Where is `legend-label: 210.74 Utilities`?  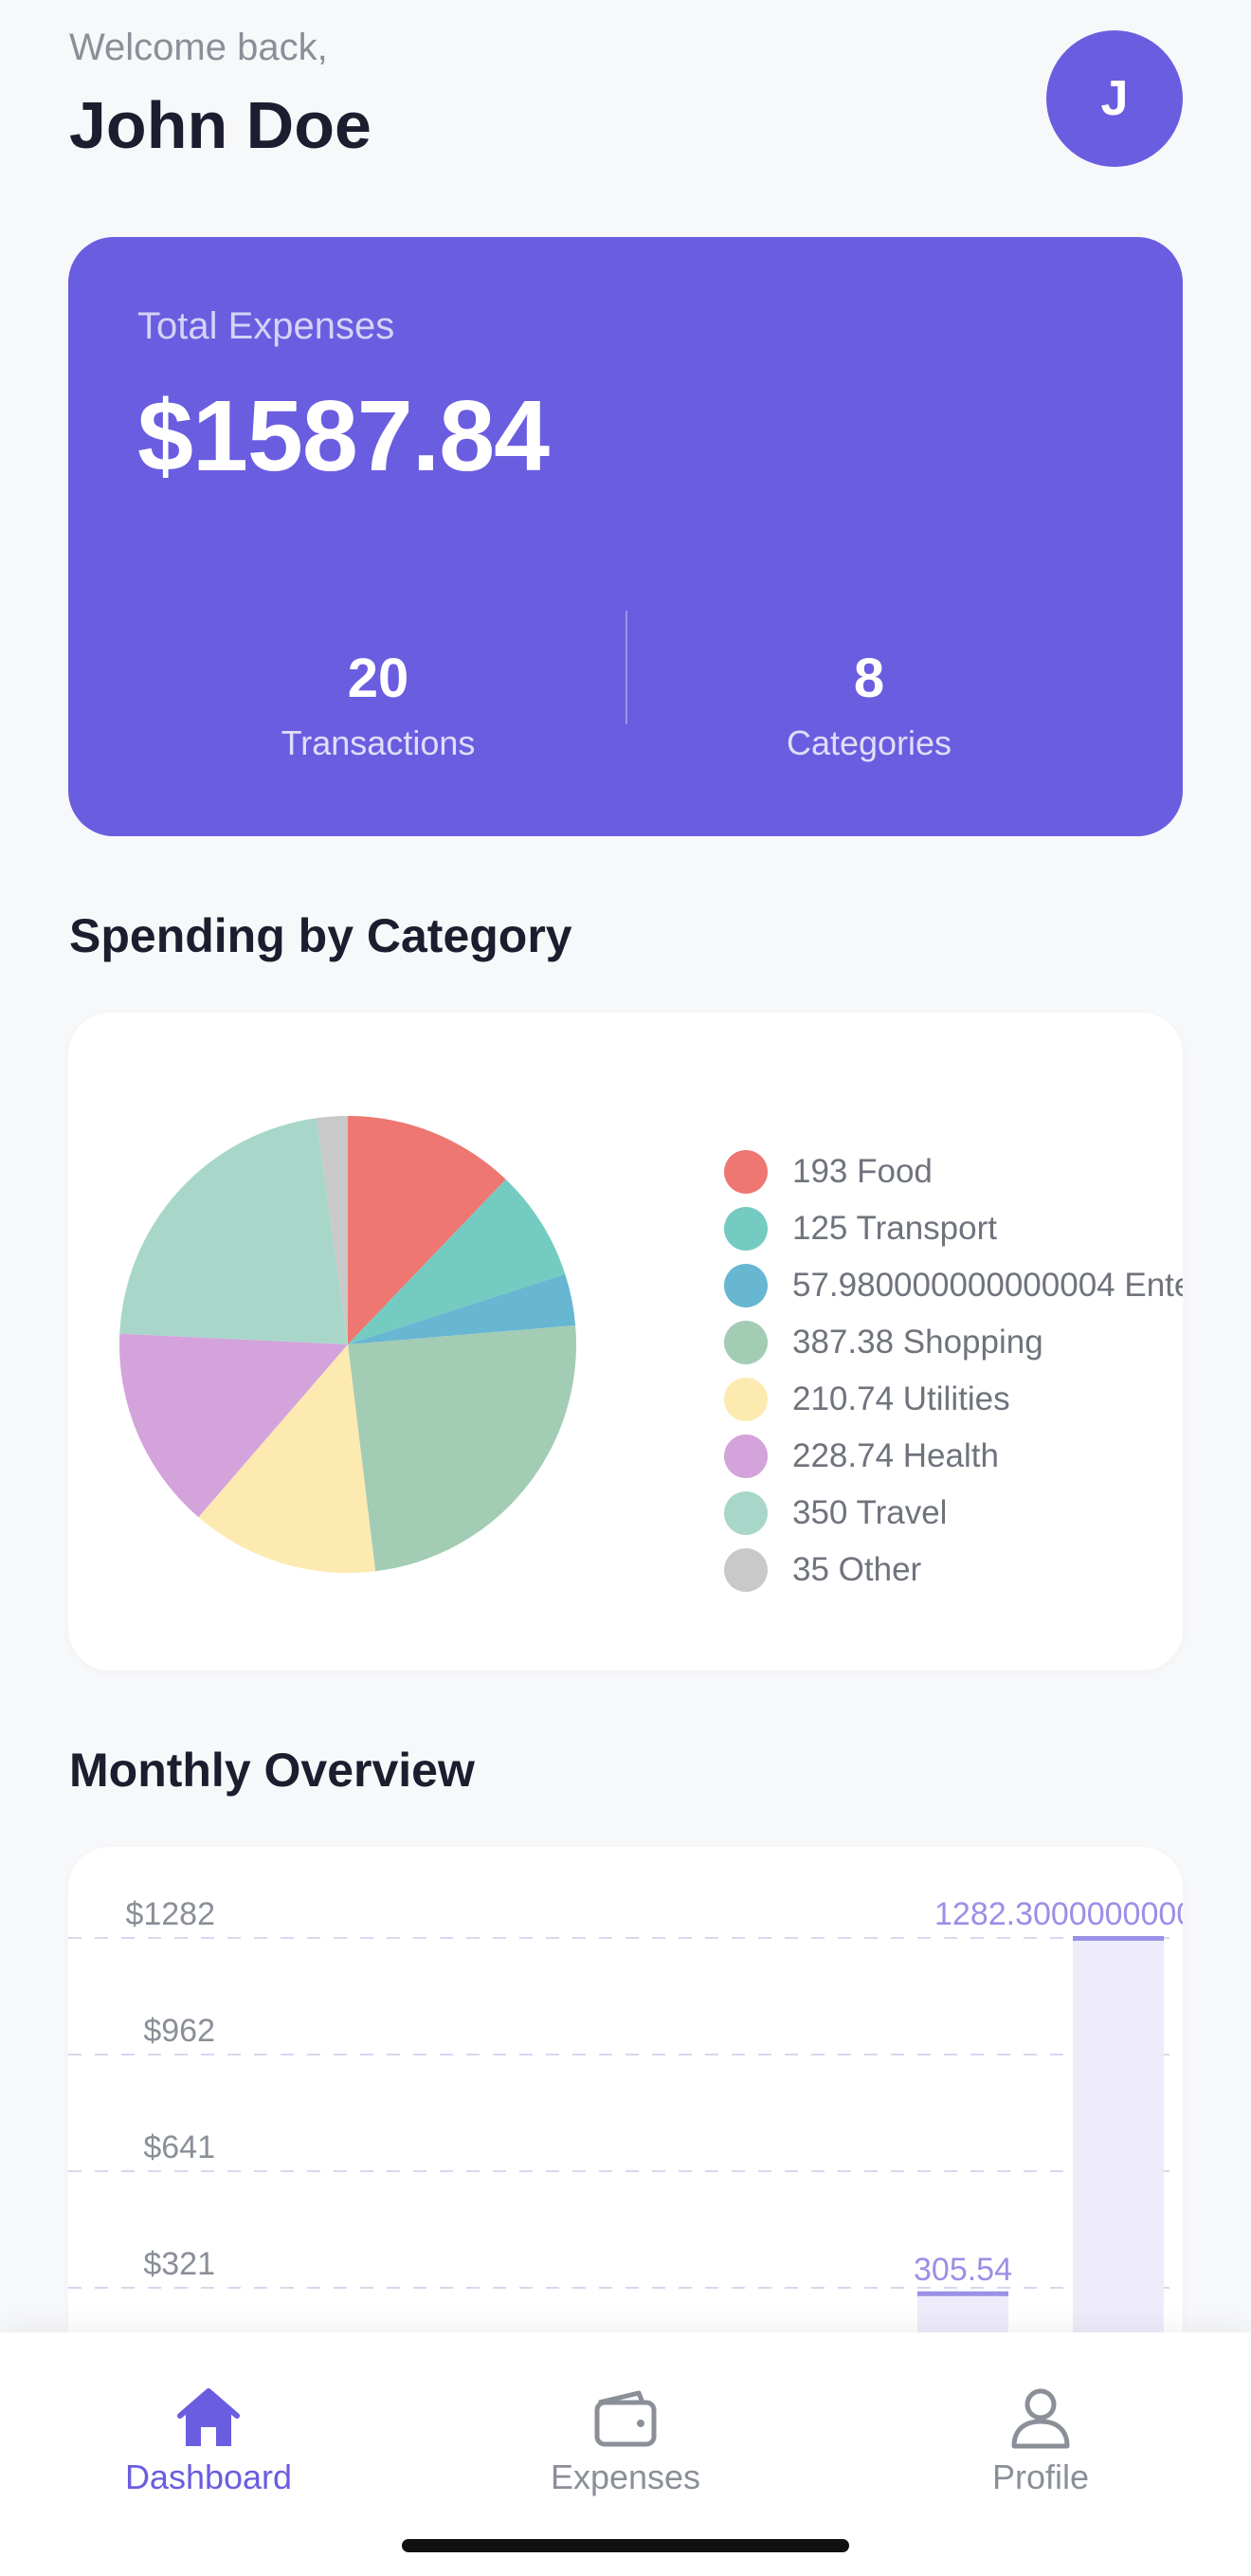
legend-label: 210.74 Utilities is located at coordinates (901, 1398).